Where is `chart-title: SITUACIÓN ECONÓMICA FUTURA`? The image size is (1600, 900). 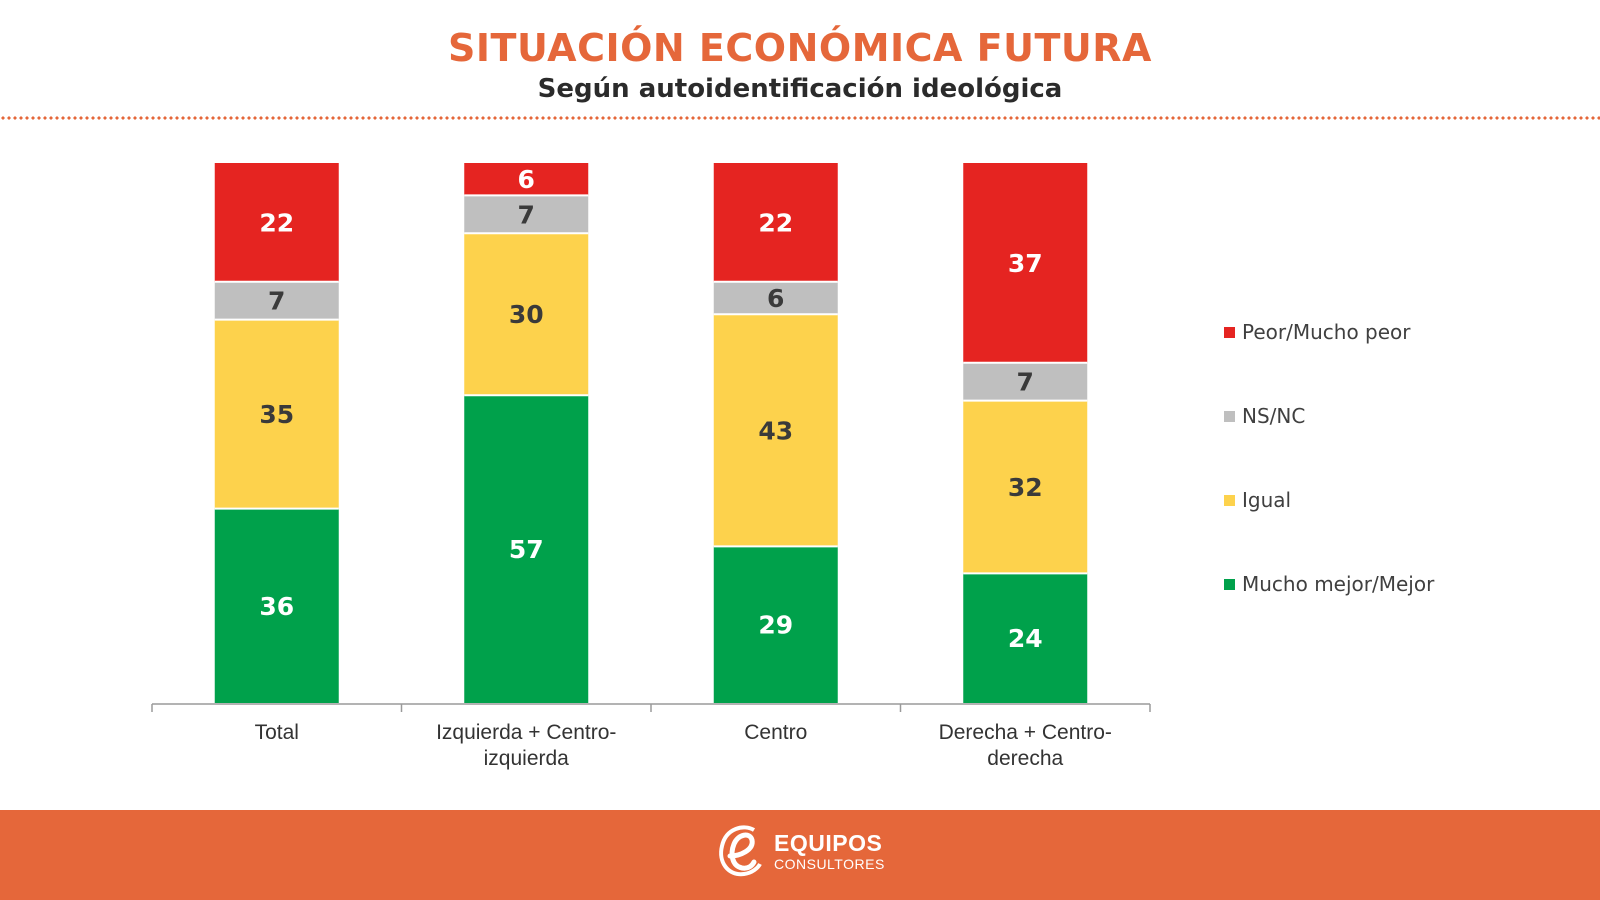 chart-title: SITUACIÓN ECONÓMICA FUTURA is located at coordinates (800, 48).